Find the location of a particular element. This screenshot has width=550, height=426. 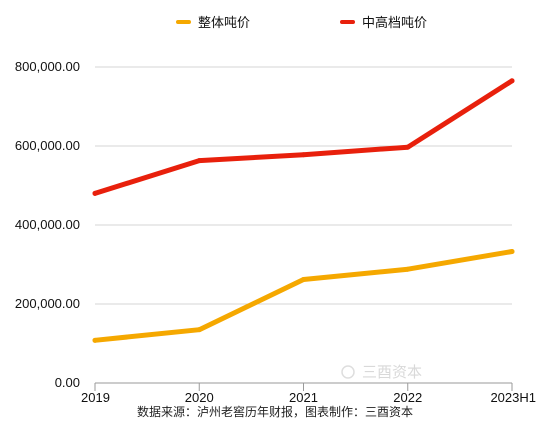

x-axis: 2019 2020 2021 2022 2023H1 is located at coordinates (308, 394).